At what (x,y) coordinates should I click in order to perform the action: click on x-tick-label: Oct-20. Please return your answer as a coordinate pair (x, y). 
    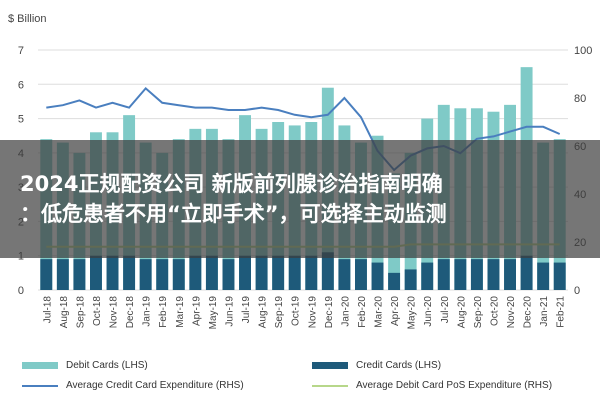
    Looking at the image, I should click on (494, 311).